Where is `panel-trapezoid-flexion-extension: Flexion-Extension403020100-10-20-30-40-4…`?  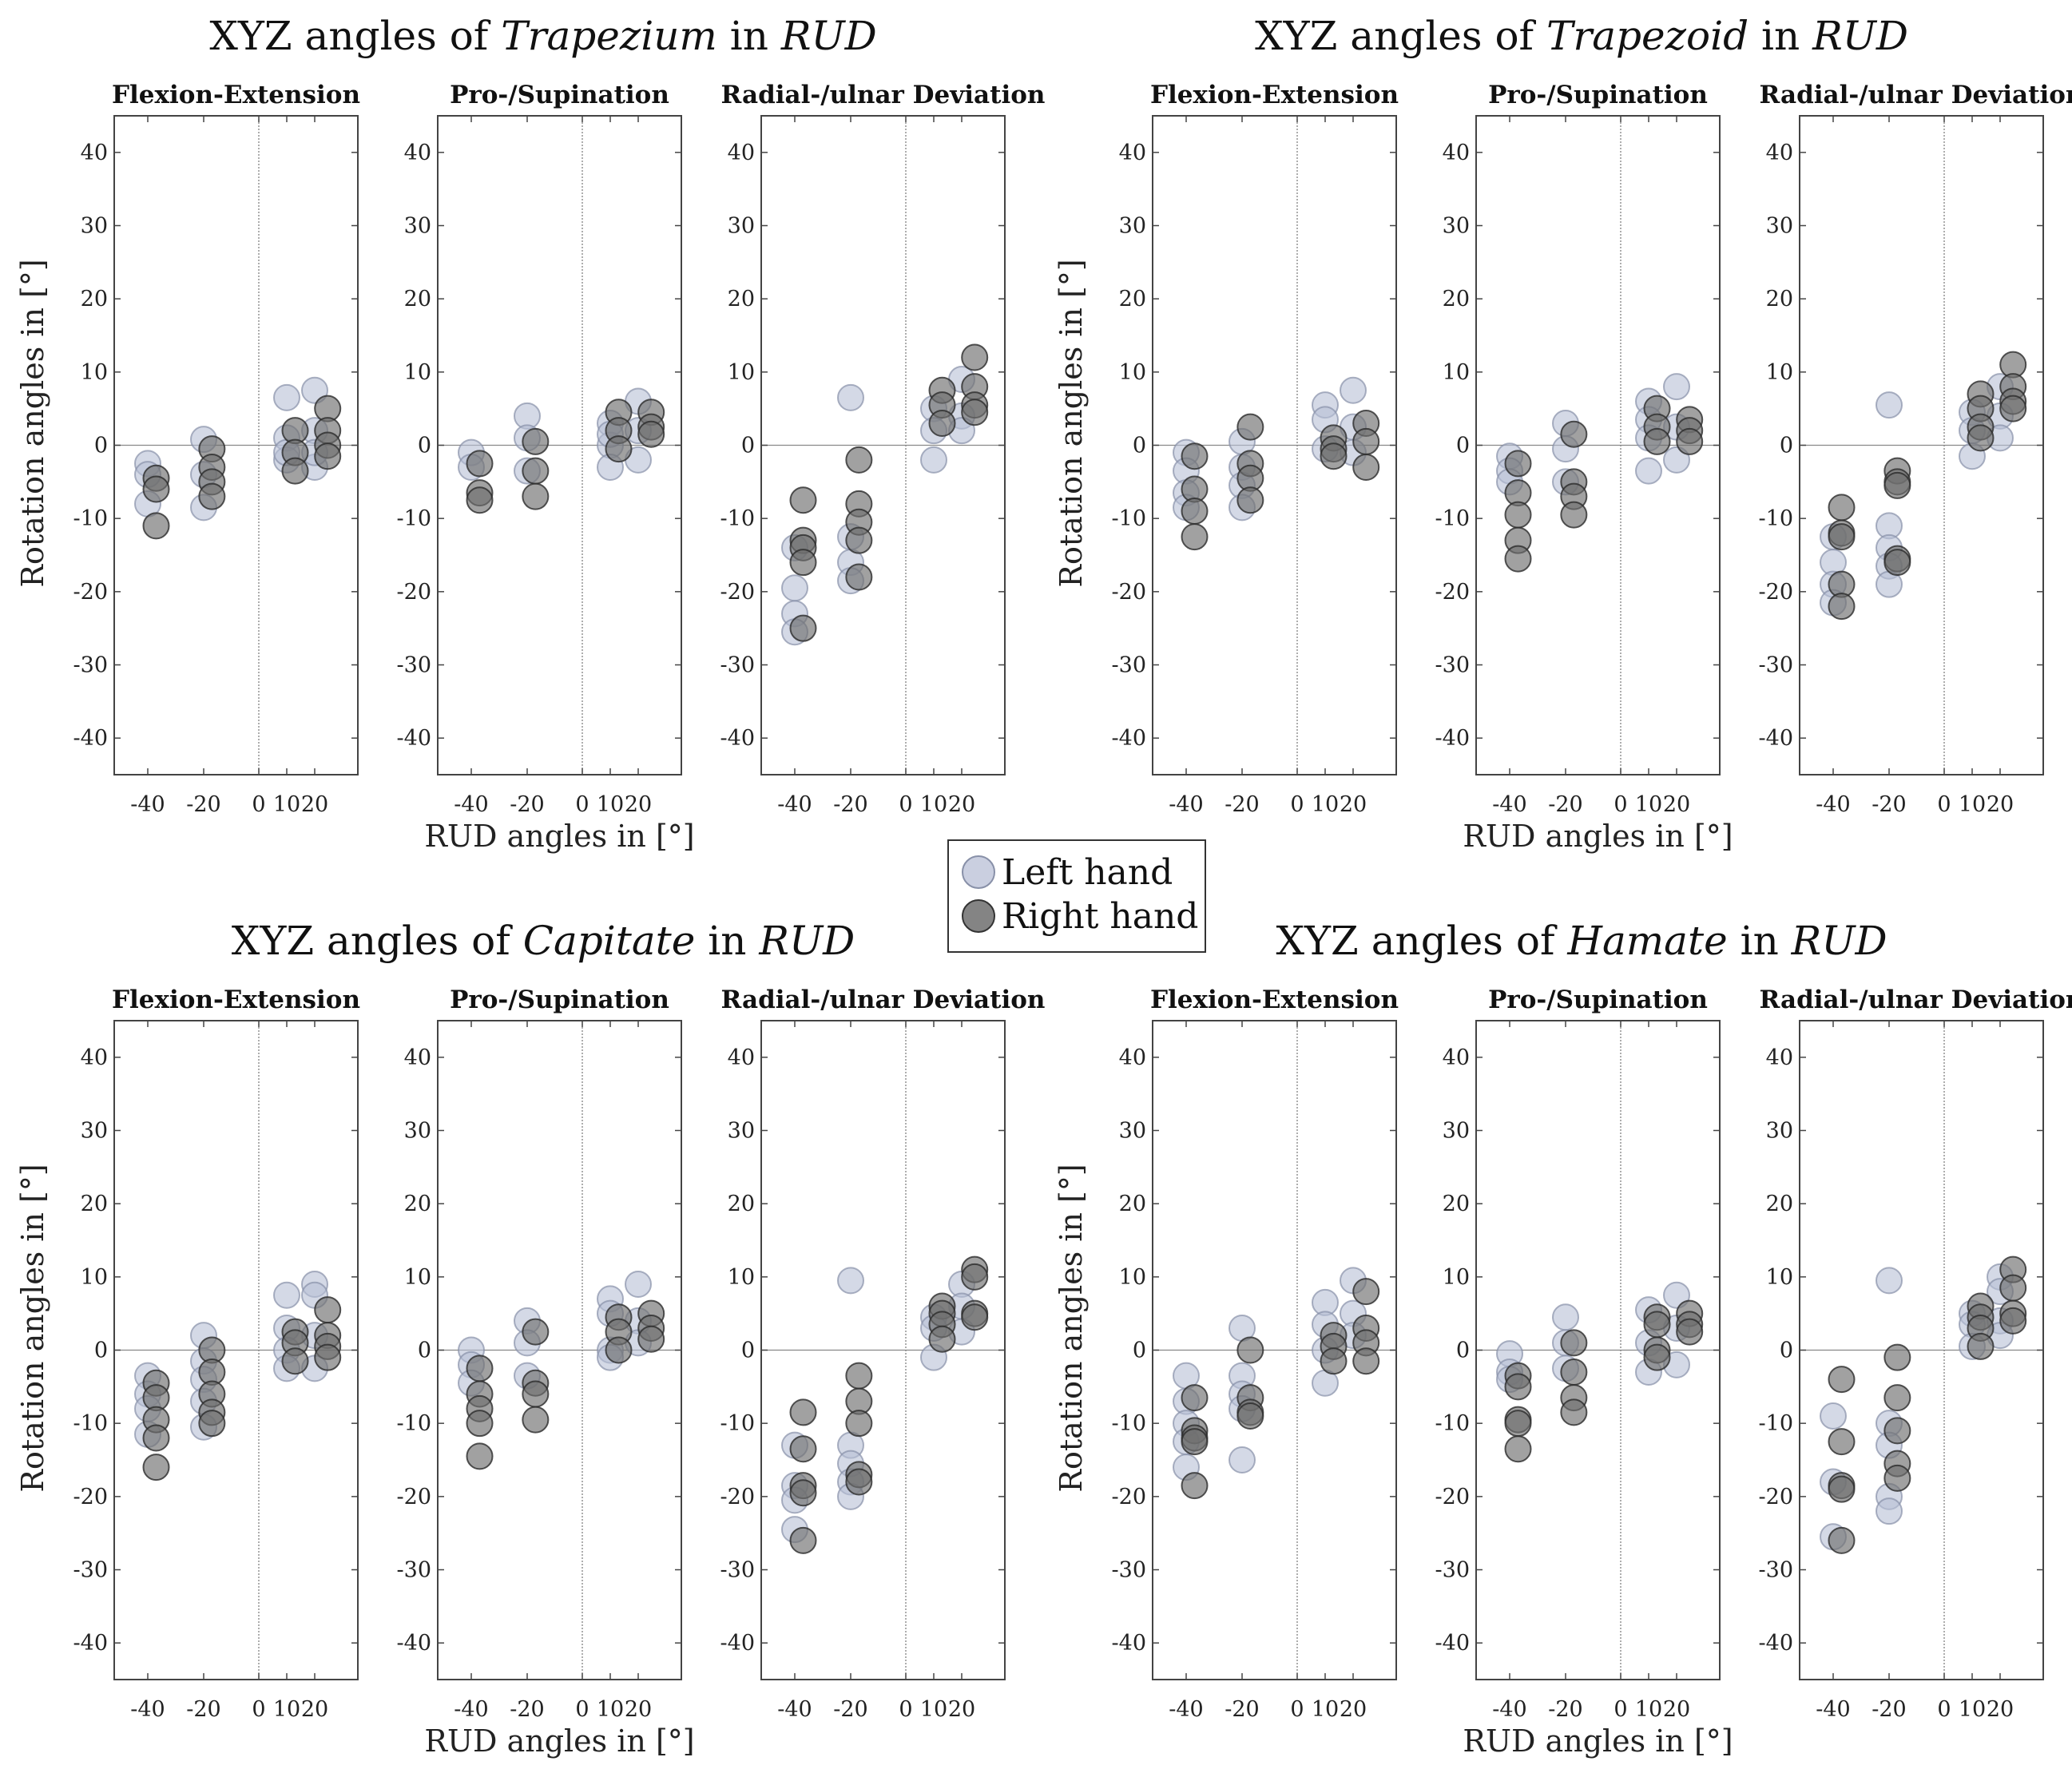 panel-trapezoid-flexion-extension: Flexion-Extension403020100-10-20-30-40-4… is located at coordinates (1255, 449).